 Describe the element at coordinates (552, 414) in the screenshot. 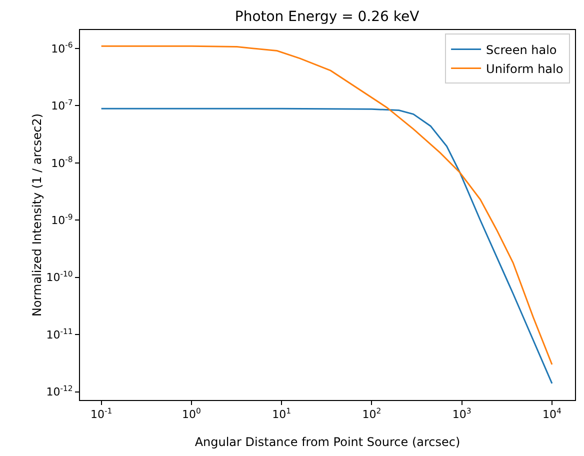

I see `x-tick-label: 10$^{4}$` at that location.